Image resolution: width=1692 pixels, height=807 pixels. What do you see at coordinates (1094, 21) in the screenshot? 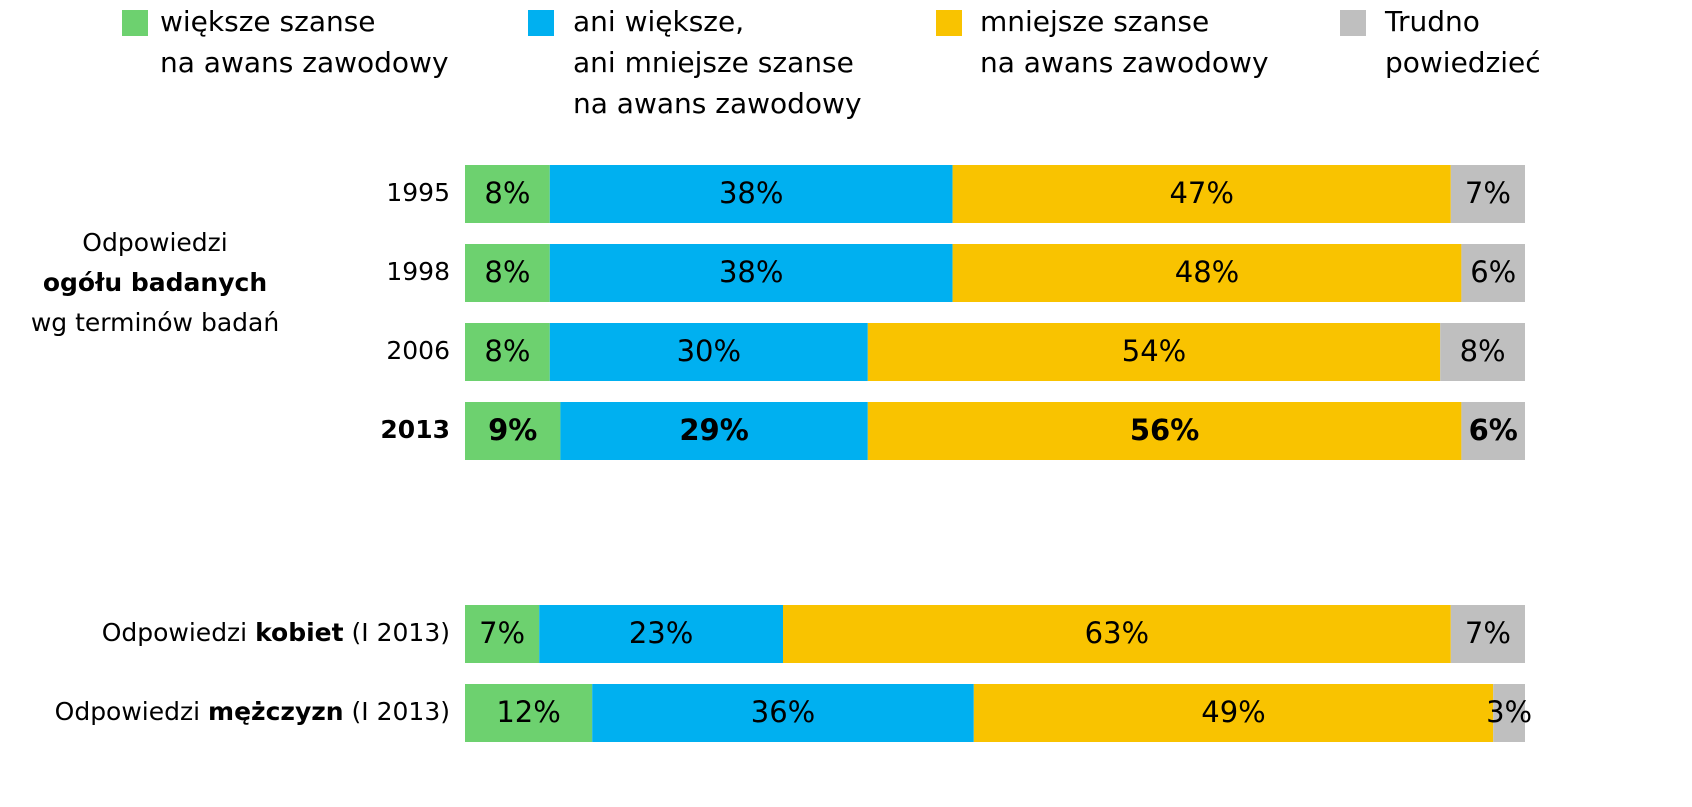
I see `legend-line: mniejsze szanse` at bounding box center [1094, 21].